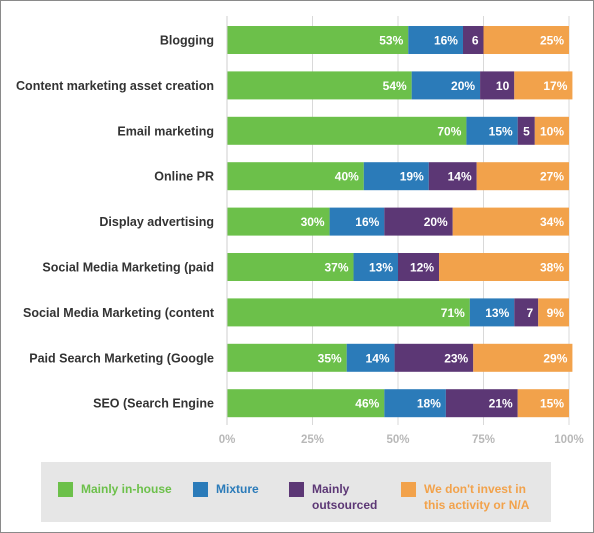 The height and width of the screenshot is (533, 594). Describe the element at coordinates (126, 489) in the screenshot. I see `legend-label-mainly-in-house: Mainly in-house` at that location.